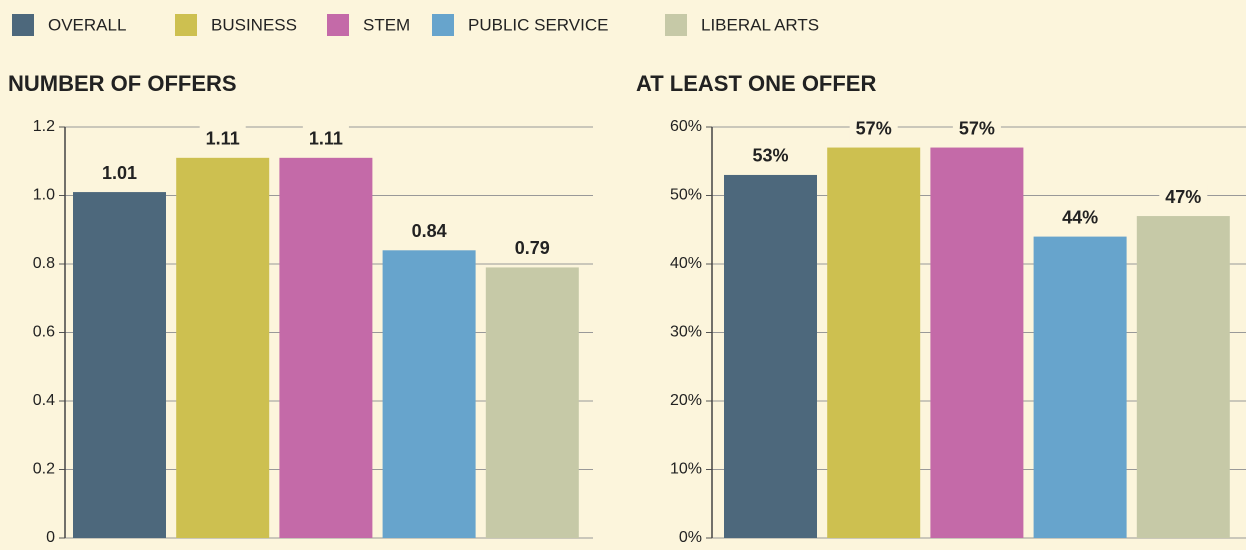  I want to click on legend-label: PUBLIC SERVICE, so click(538, 24).